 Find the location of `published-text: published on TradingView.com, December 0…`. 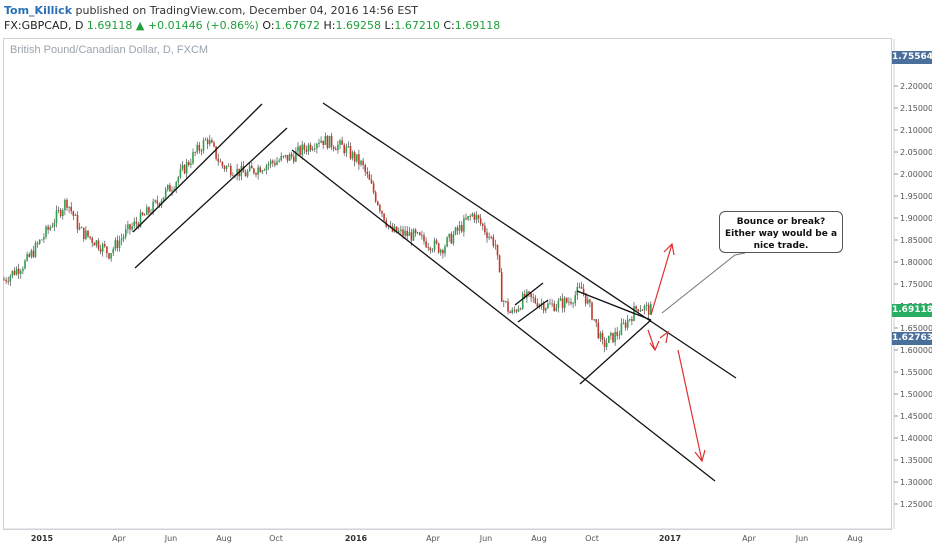

published-text: published on TradingView.com, December 0… is located at coordinates (247, 10).